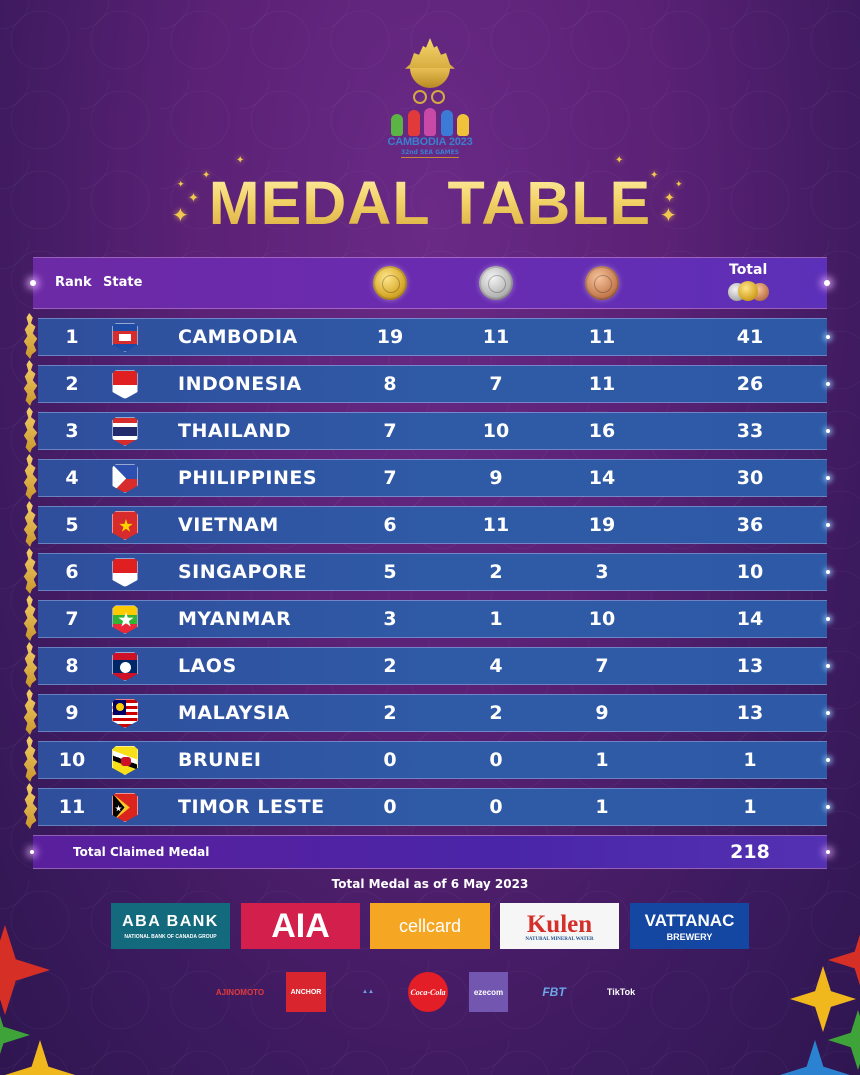 Image resolution: width=860 pixels, height=1075 pixels. Describe the element at coordinates (425, 759) in the screenshot. I see `table-row: 10 BRUNEI 0 0 1 1` at that location.